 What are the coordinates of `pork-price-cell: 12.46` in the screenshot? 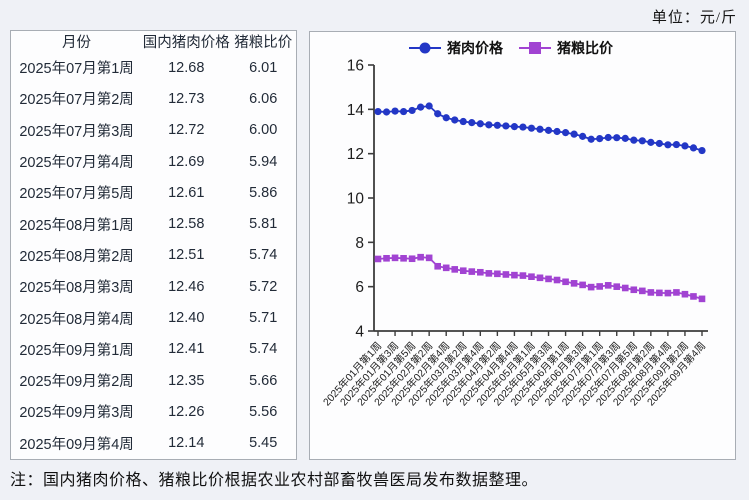 It's located at (186, 286).